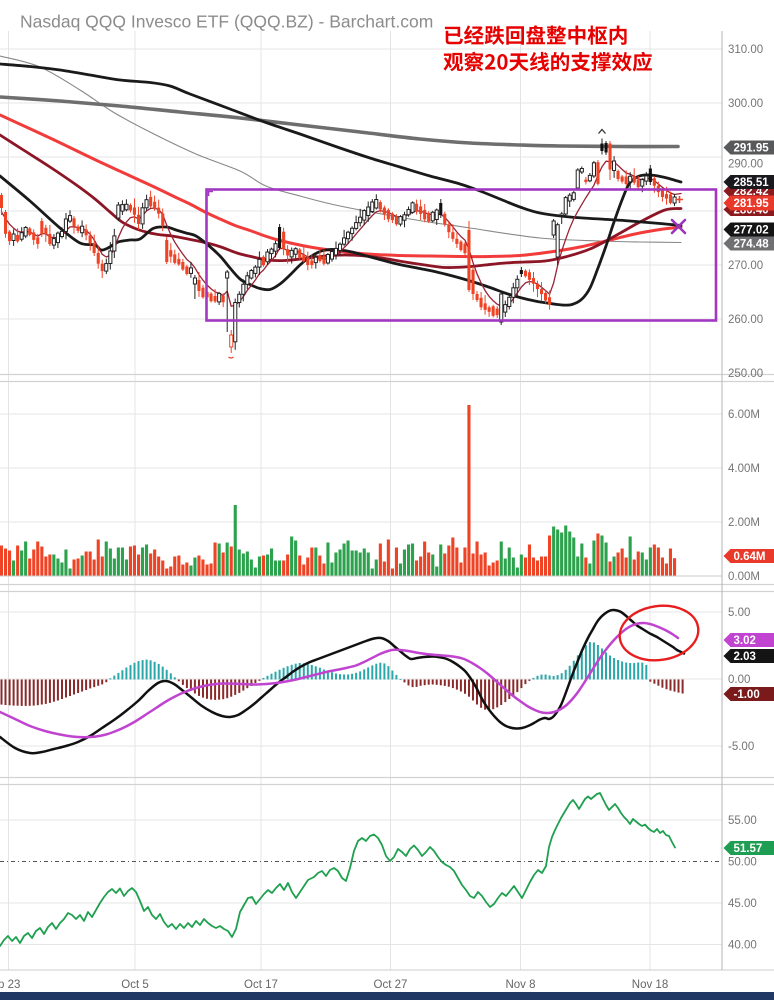 The width and height of the screenshot is (774, 1005). I want to click on svg-text: 290.00, so click(745, 165).